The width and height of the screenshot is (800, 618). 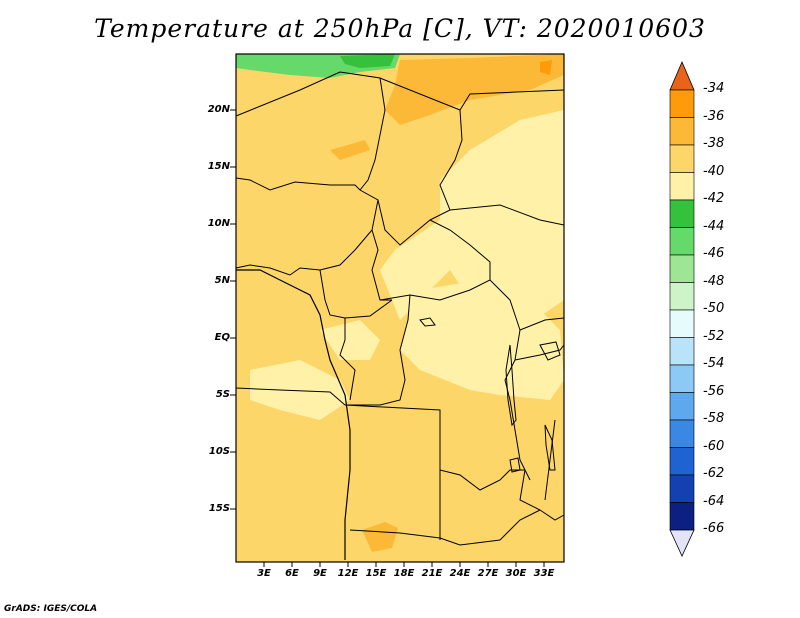 What do you see at coordinates (714, 281) in the screenshot?
I see `colorbar-label: -48` at bounding box center [714, 281].